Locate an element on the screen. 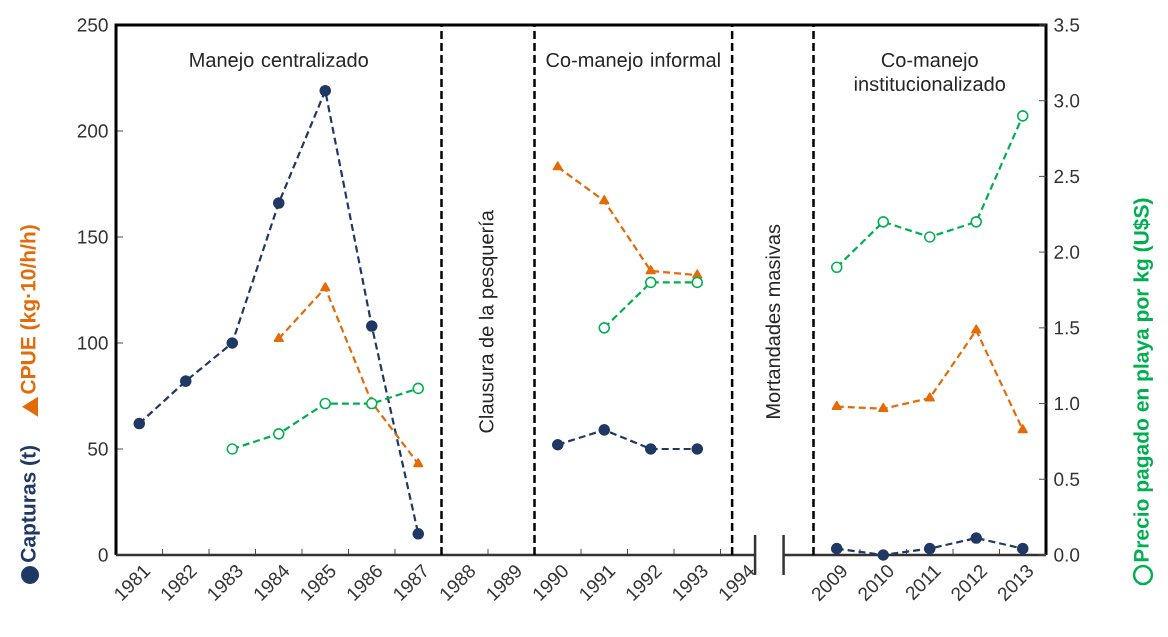 This screenshot has height=637, width=1168. annotation: Co-manejo institucionalizado is located at coordinates (930, 72).